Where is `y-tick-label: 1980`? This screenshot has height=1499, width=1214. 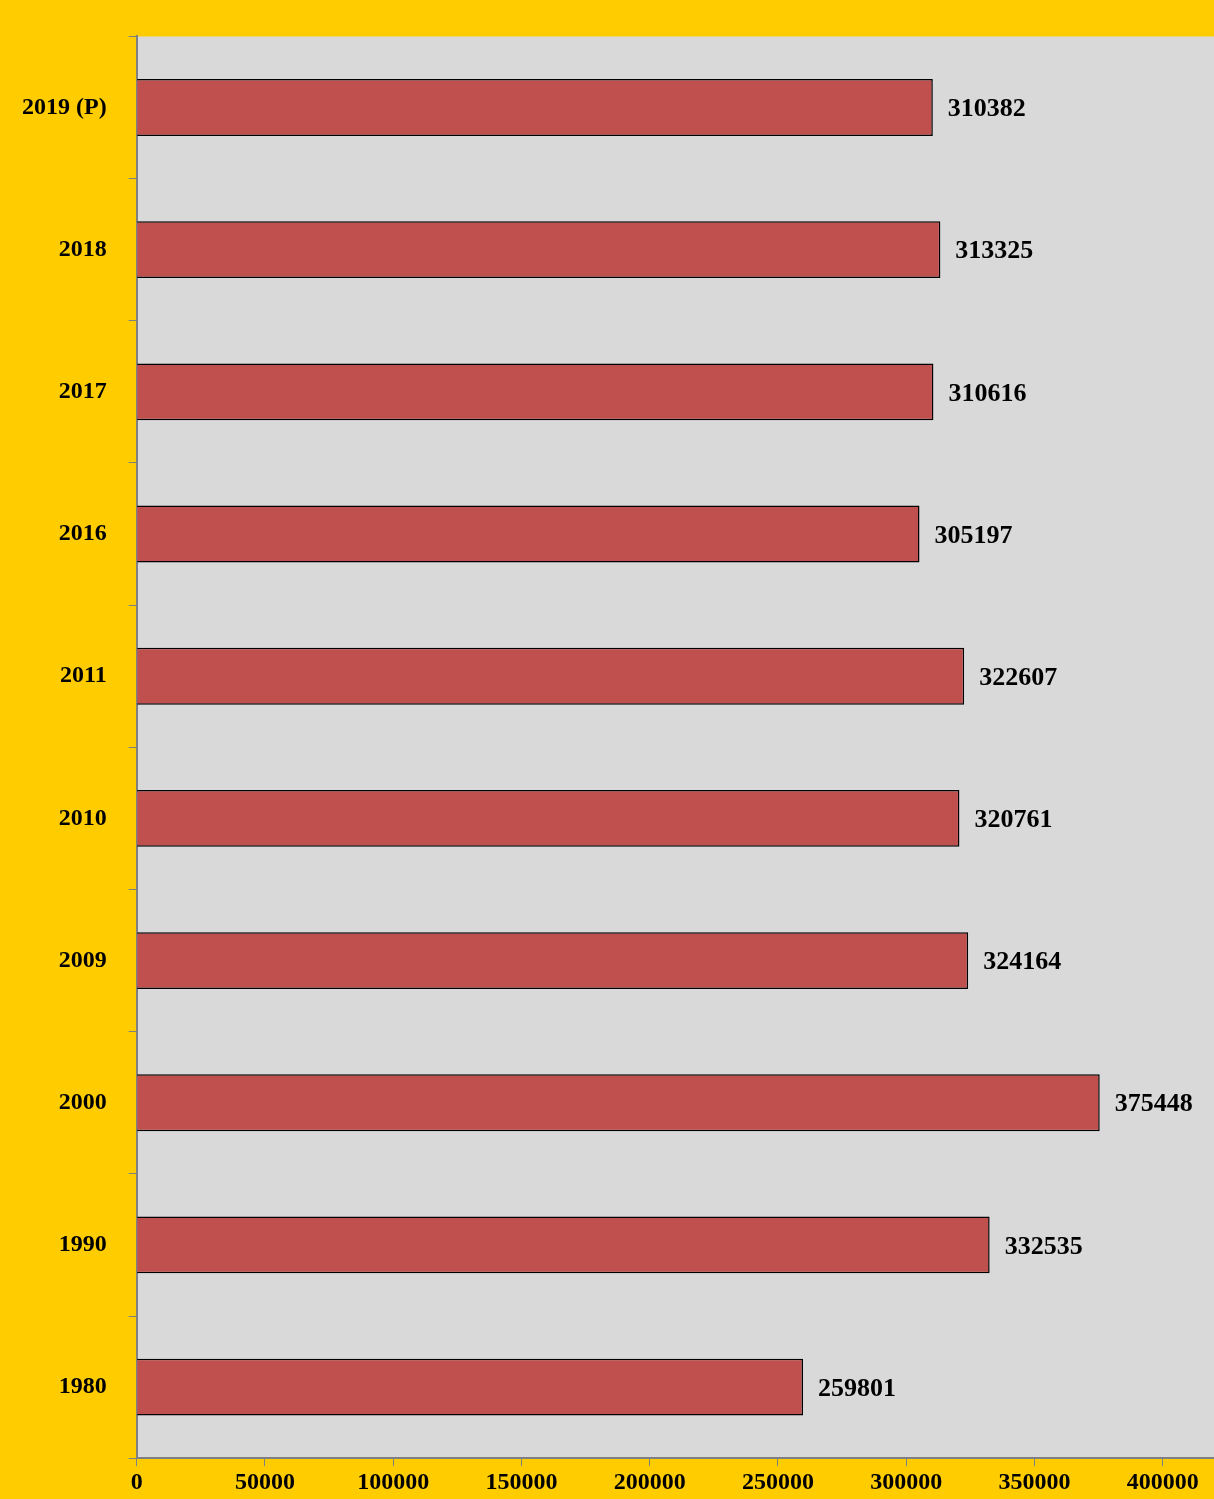 y-tick-label: 1980 is located at coordinates (82, 1385).